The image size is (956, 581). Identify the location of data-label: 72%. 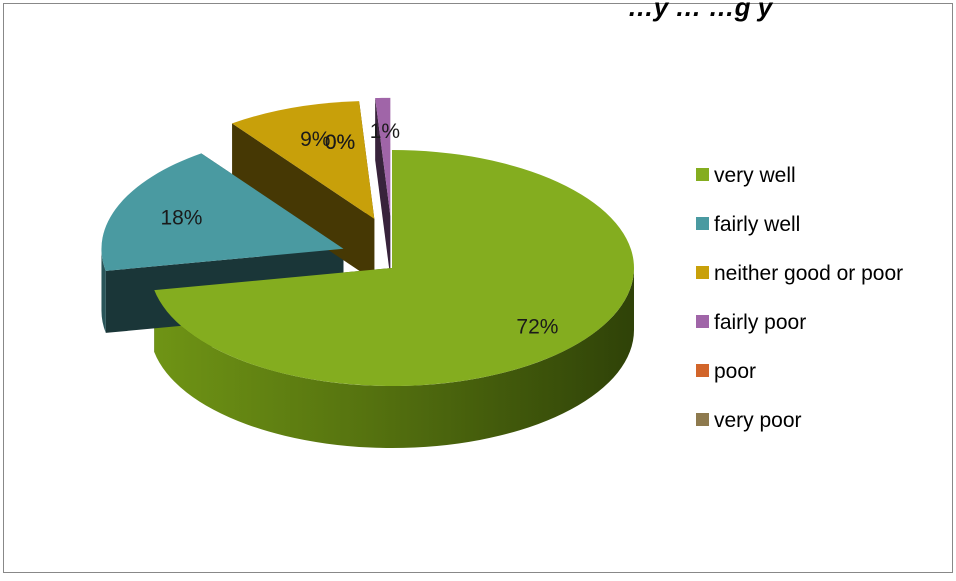
(537, 327).